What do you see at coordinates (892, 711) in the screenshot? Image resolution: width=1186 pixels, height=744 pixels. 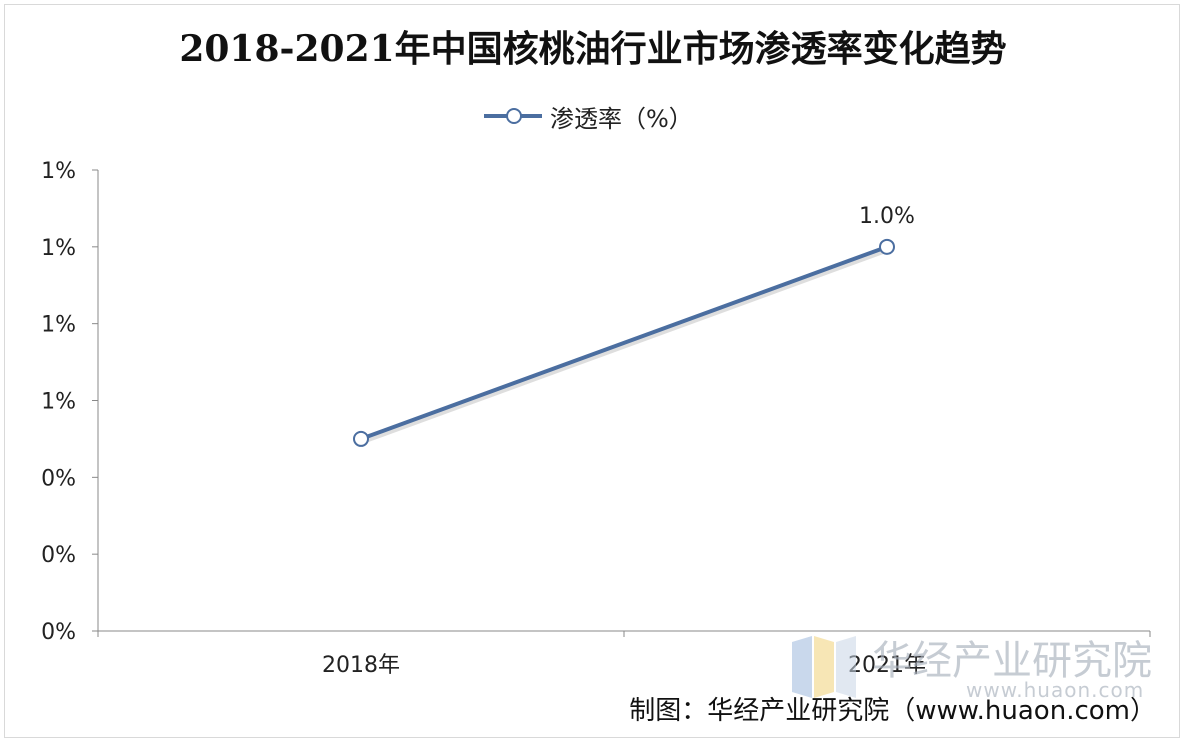 I see `source-note: 制图：华经产业研究院（www.huaon.com）` at bounding box center [892, 711].